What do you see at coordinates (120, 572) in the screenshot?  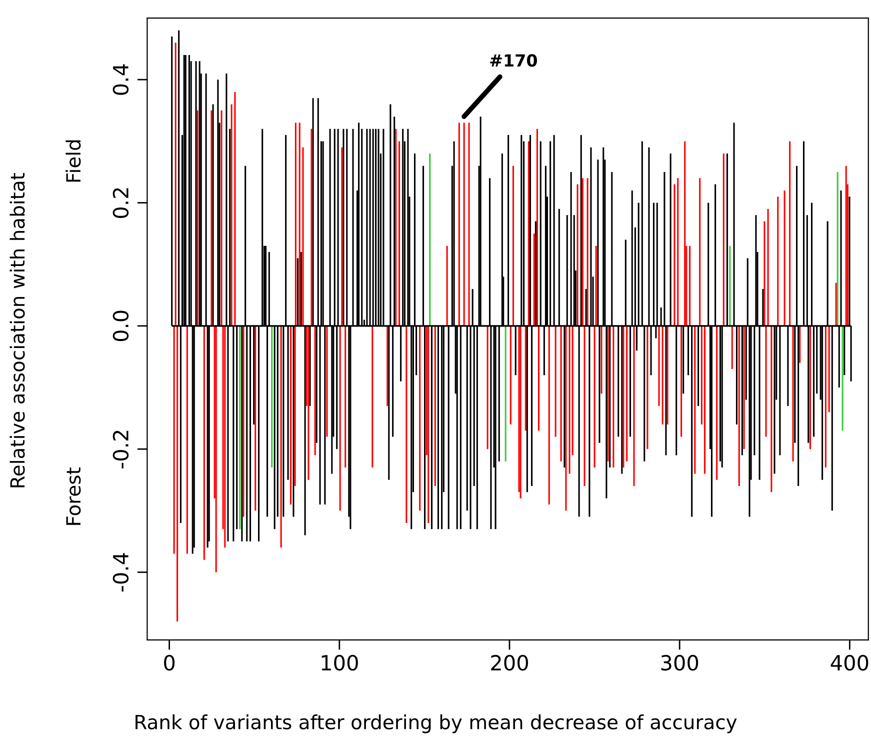 I see `y-tick-label: -0.4` at bounding box center [120, 572].